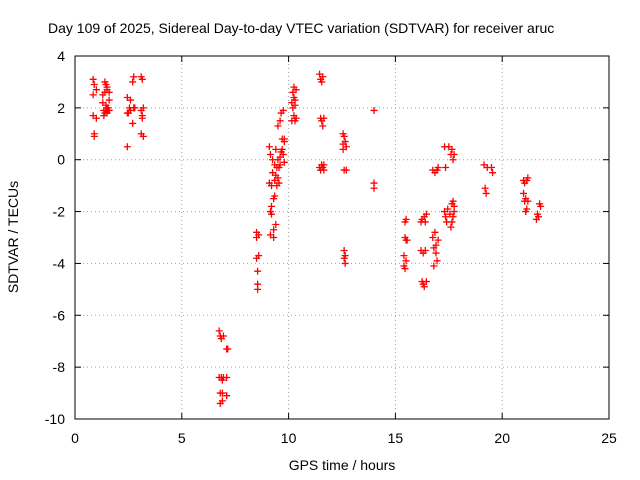  Describe the element at coordinates (75, 438) in the screenshot. I see `x-tick-label: 0` at that location.